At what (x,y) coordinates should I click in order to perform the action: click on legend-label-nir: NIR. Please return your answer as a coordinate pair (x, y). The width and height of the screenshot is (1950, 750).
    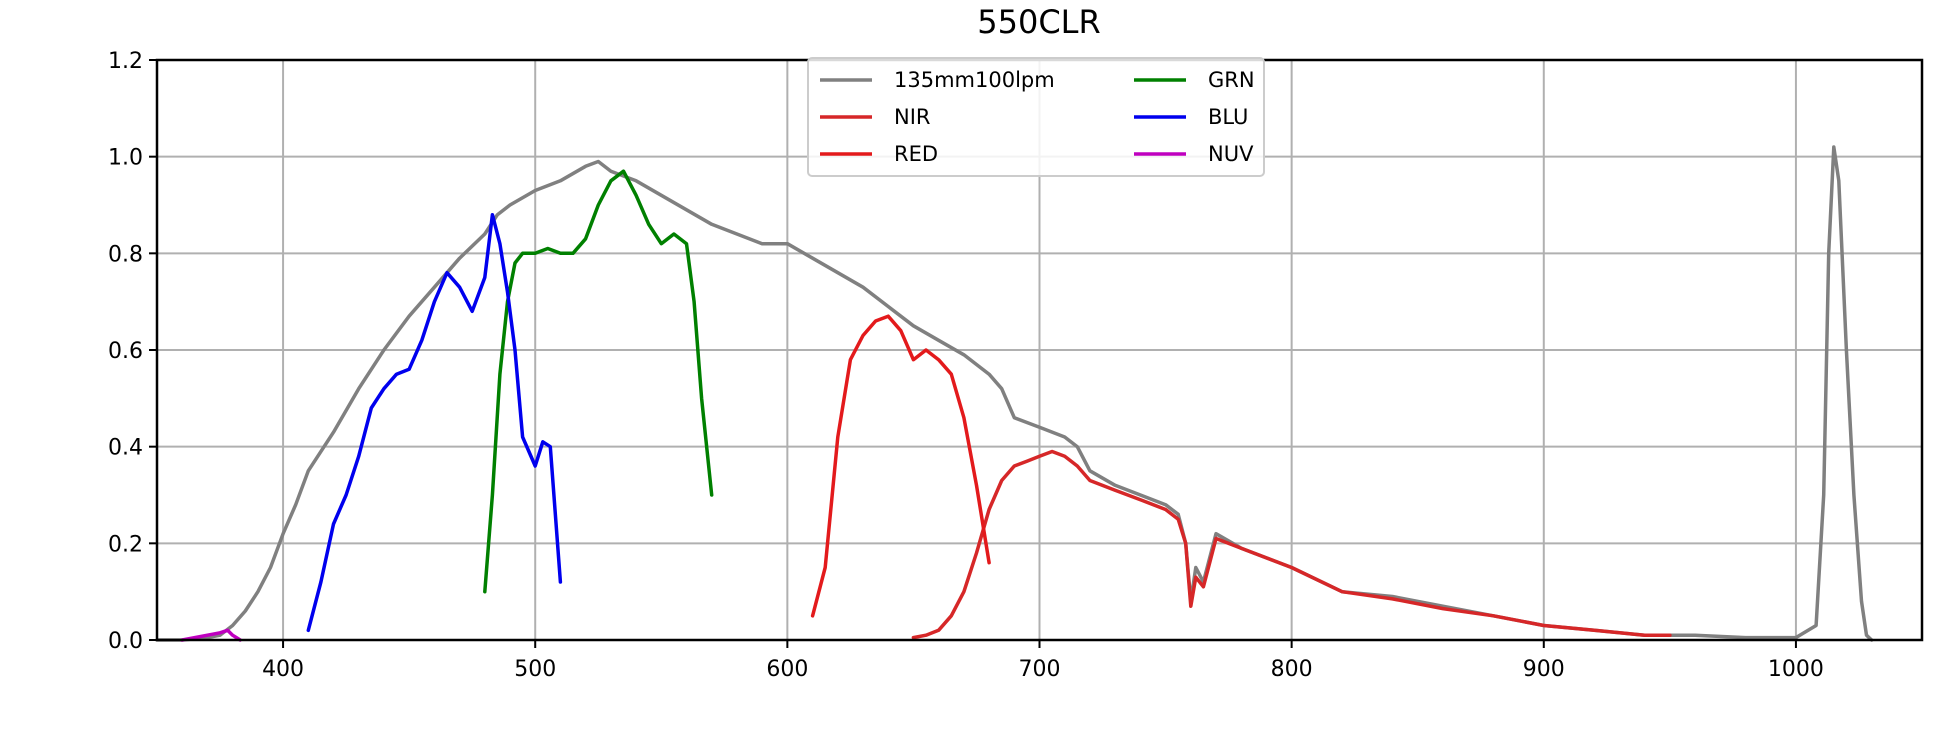
    Looking at the image, I should click on (912, 117).